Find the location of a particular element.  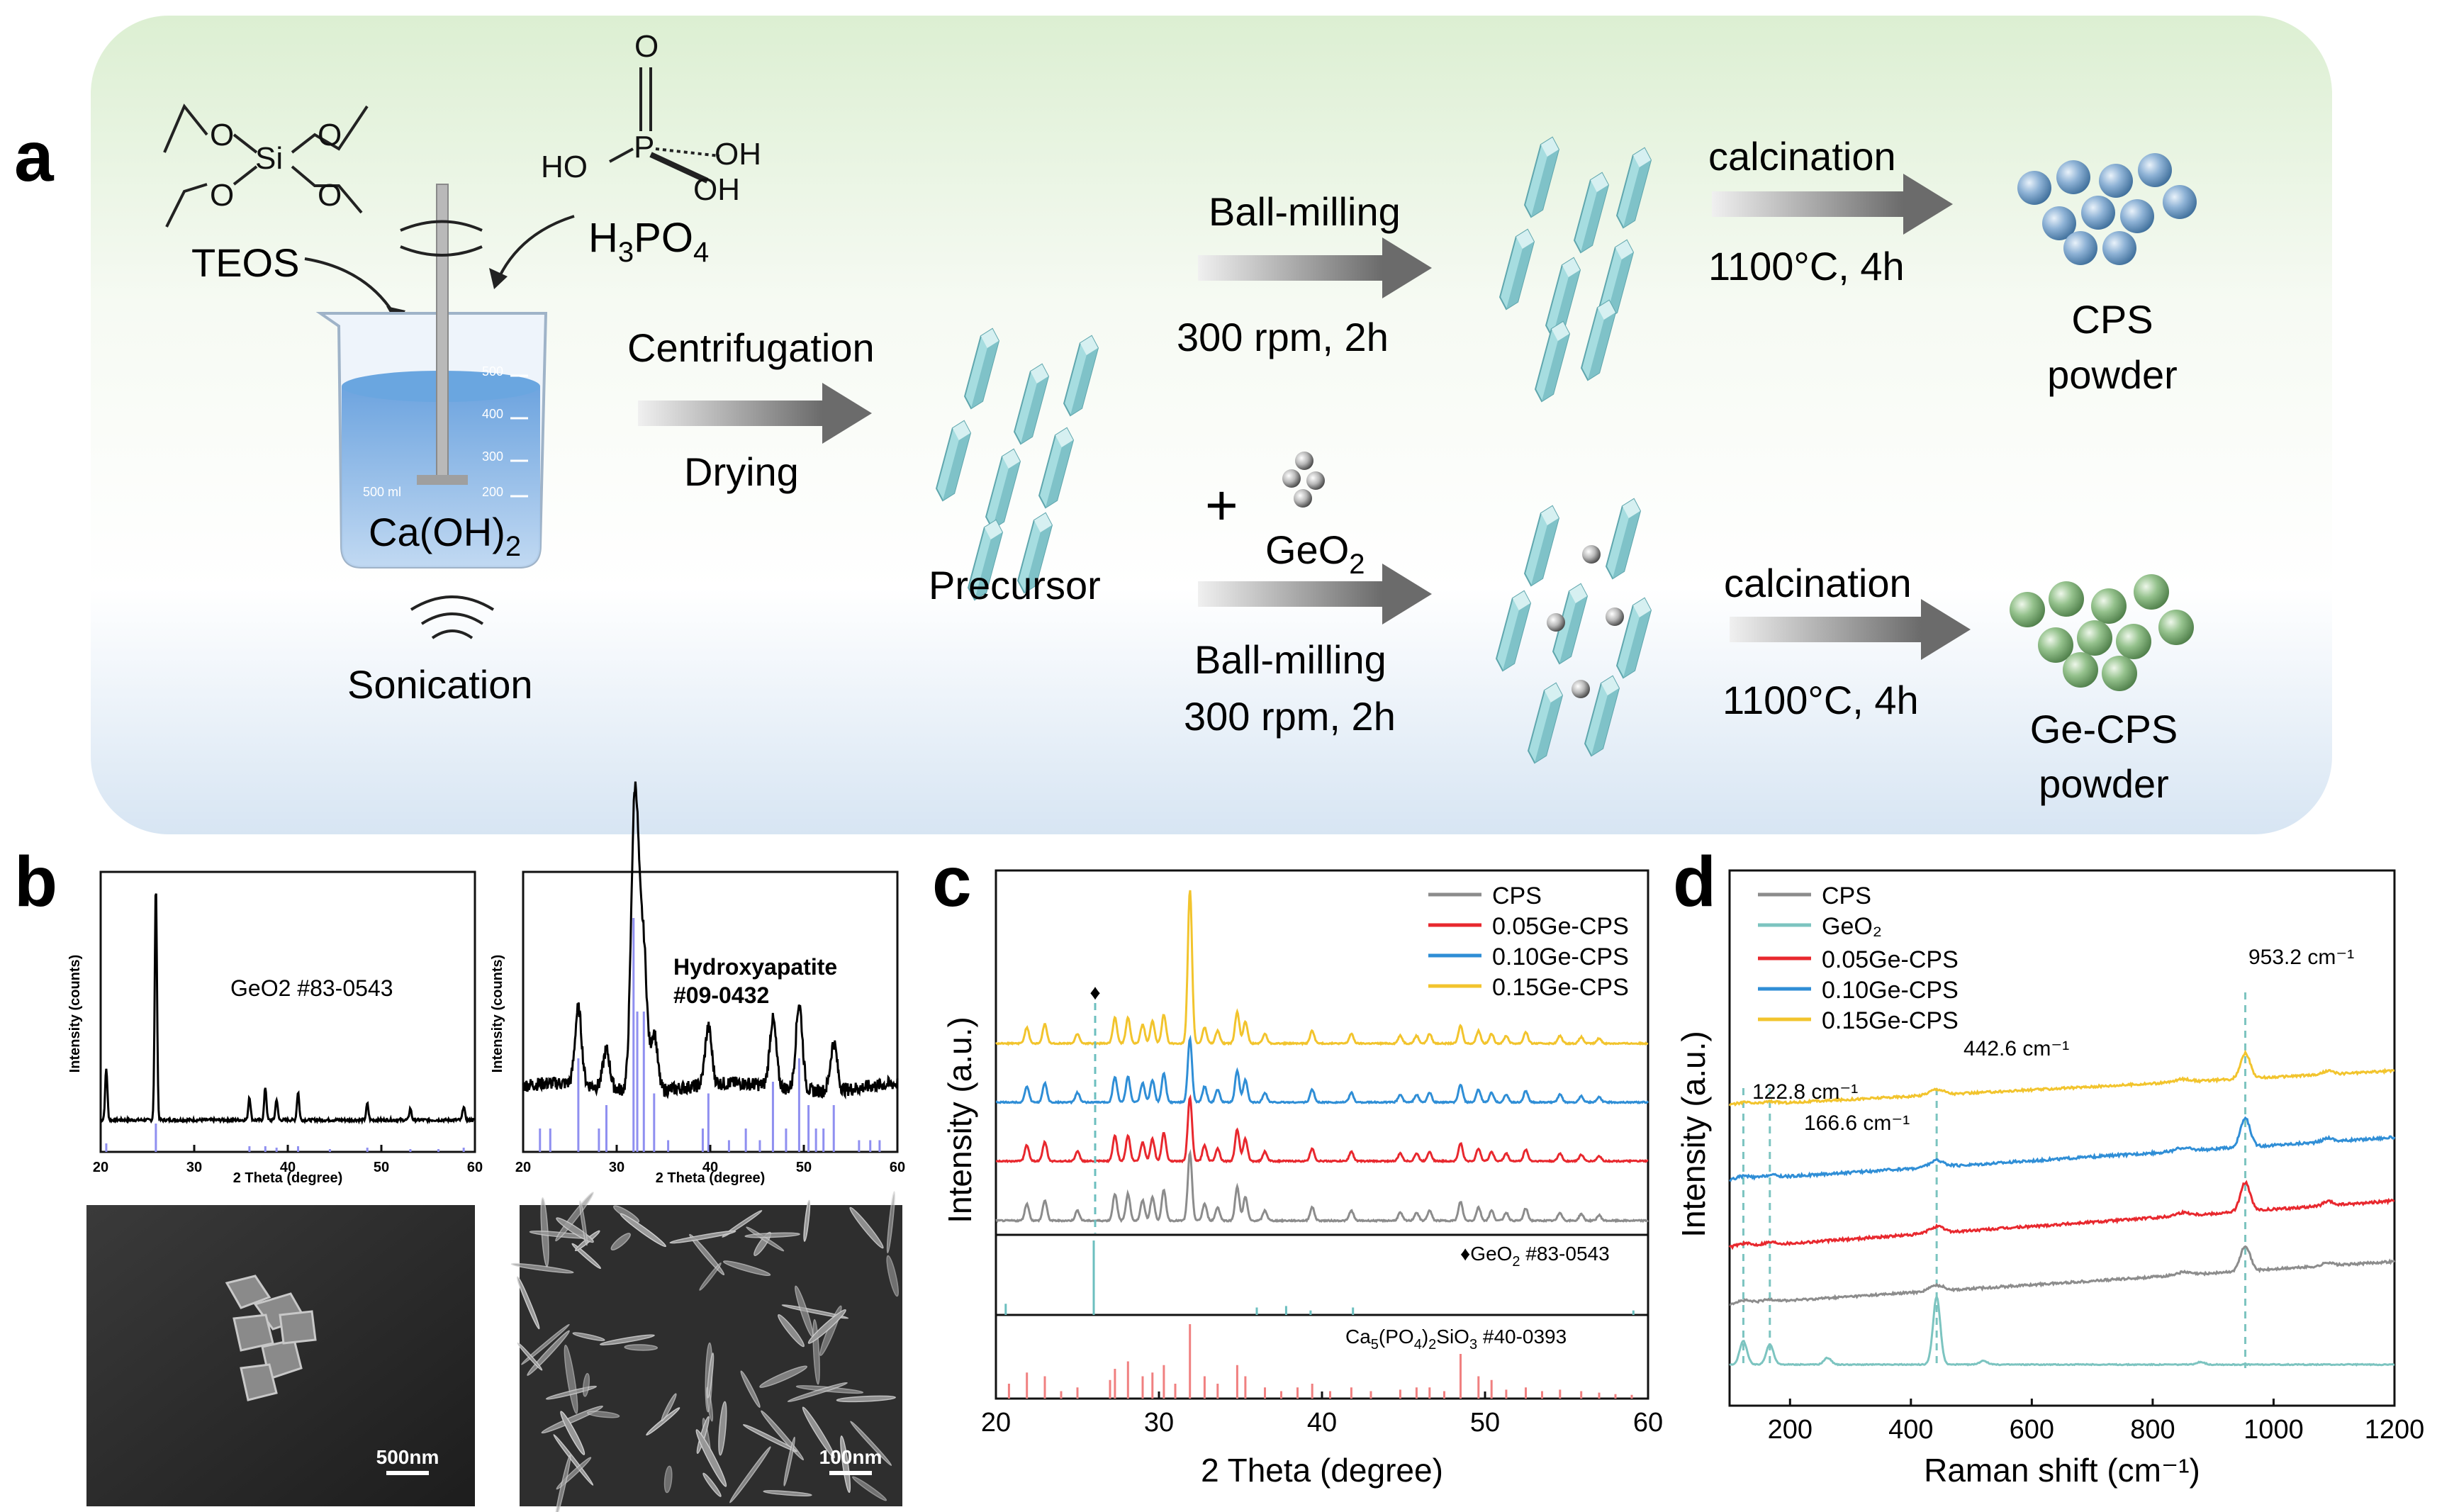

d-tick-label: 200 is located at coordinates (1790, 1430).